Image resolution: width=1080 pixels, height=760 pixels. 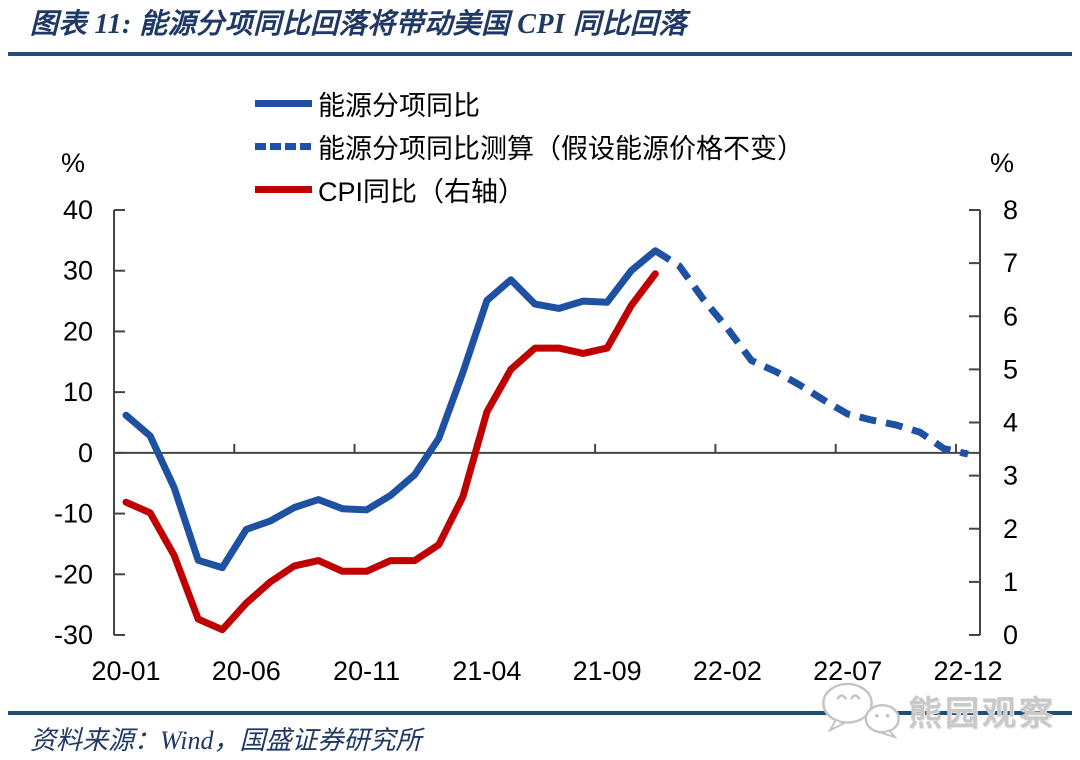 What do you see at coordinates (125, 671) in the screenshot?
I see `x-axis-tick-label: 20-01` at bounding box center [125, 671].